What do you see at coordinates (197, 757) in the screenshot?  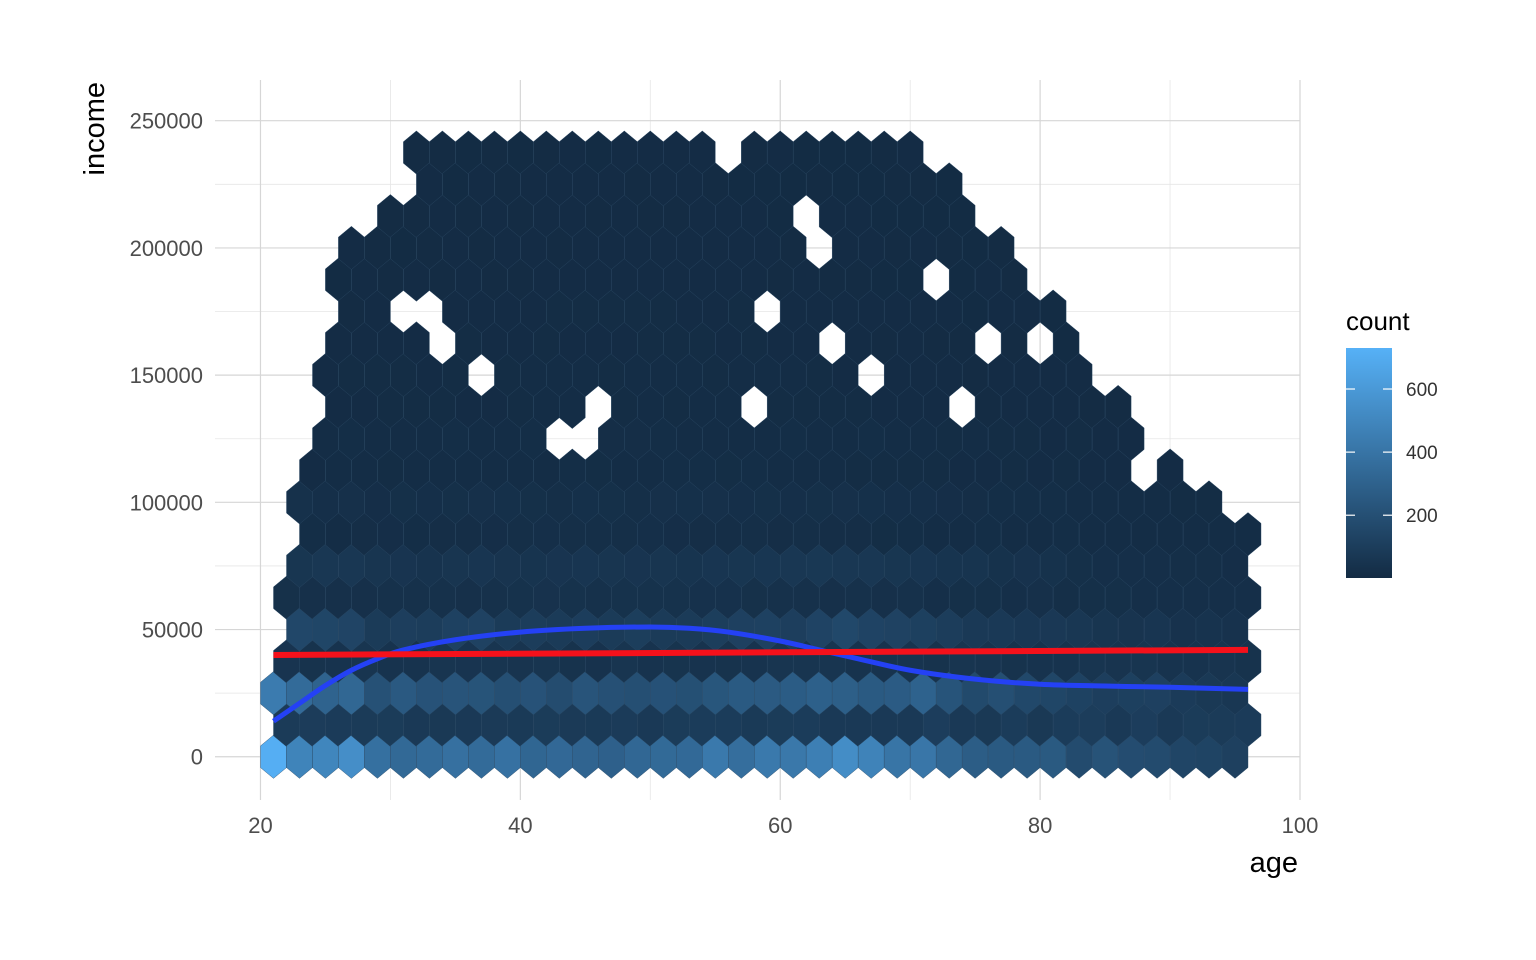 I see `y-tick-label: 0` at bounding box center [197, 757].